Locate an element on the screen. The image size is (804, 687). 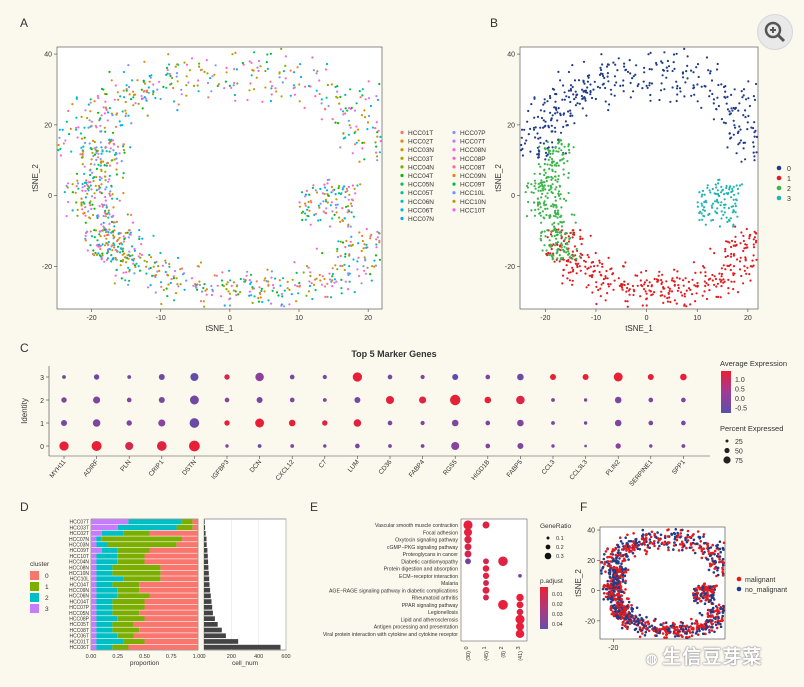
panel-b-label: B is located at coordinates (494, 23).